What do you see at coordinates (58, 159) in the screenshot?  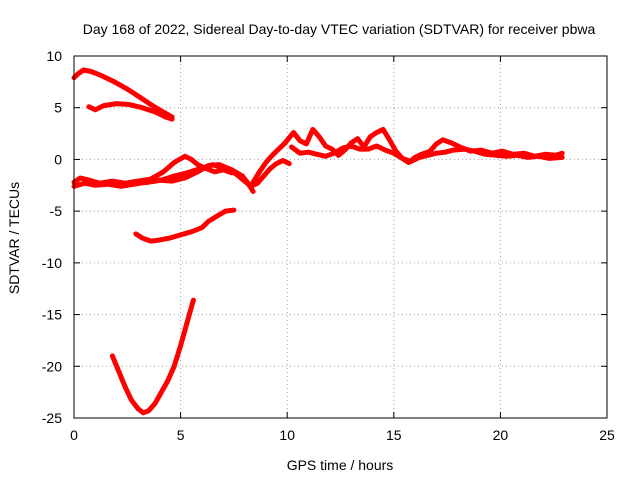 I see `y-tick-label: 0` at bounding box center [58, 159].